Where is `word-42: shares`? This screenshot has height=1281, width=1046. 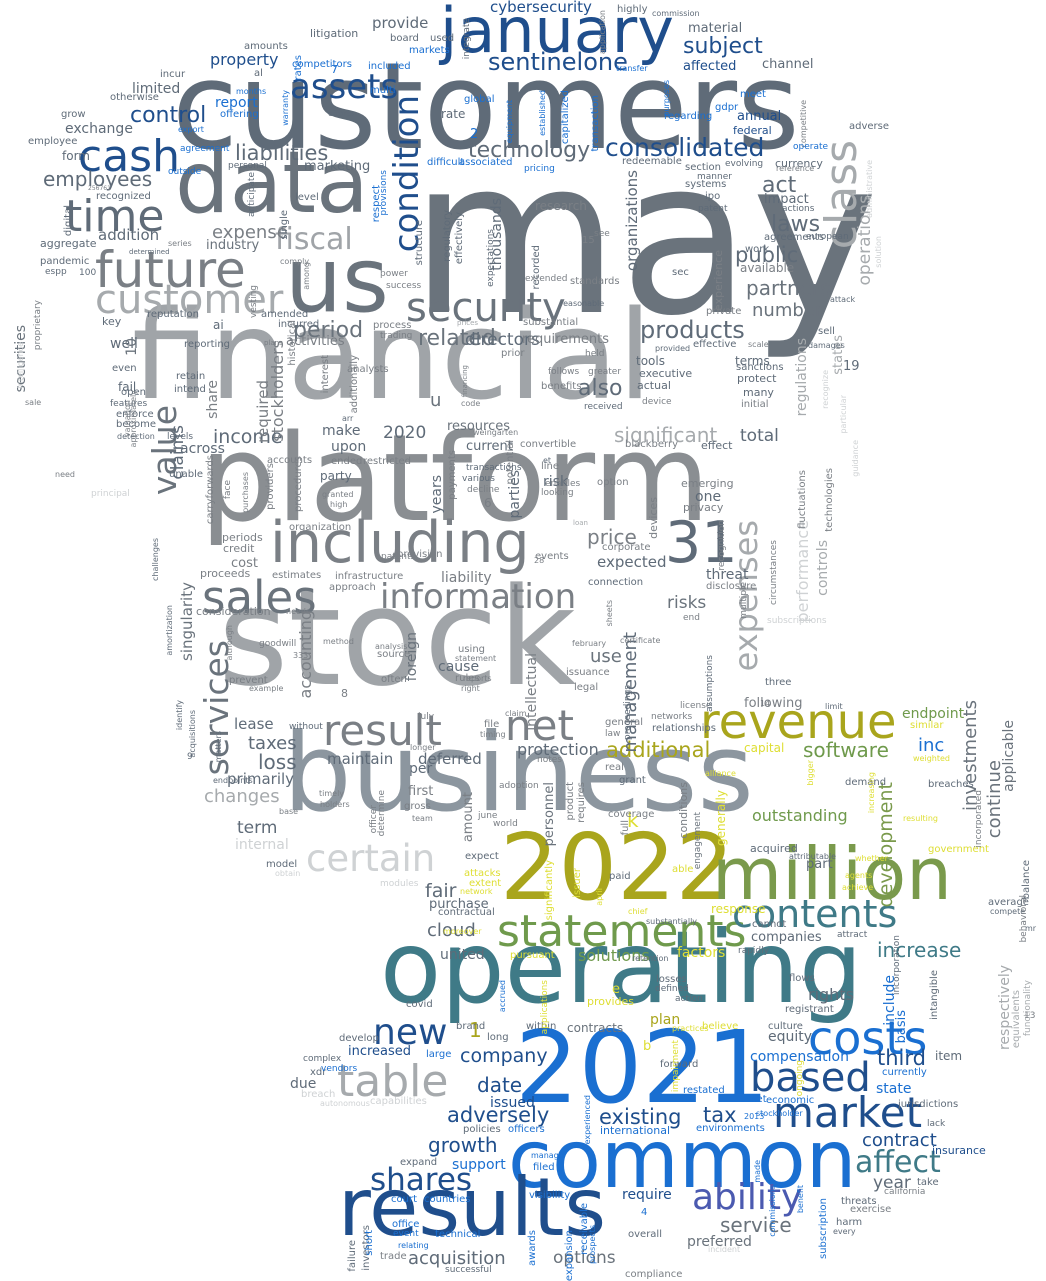 word-42: shares is located at coordinates (421, 1180).